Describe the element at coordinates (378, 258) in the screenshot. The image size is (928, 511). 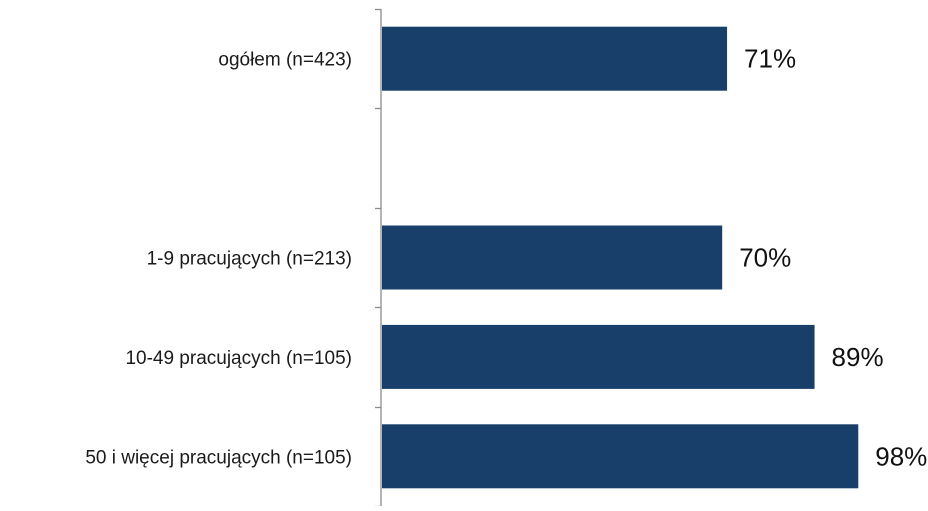
I see `axis-layer` at that location.